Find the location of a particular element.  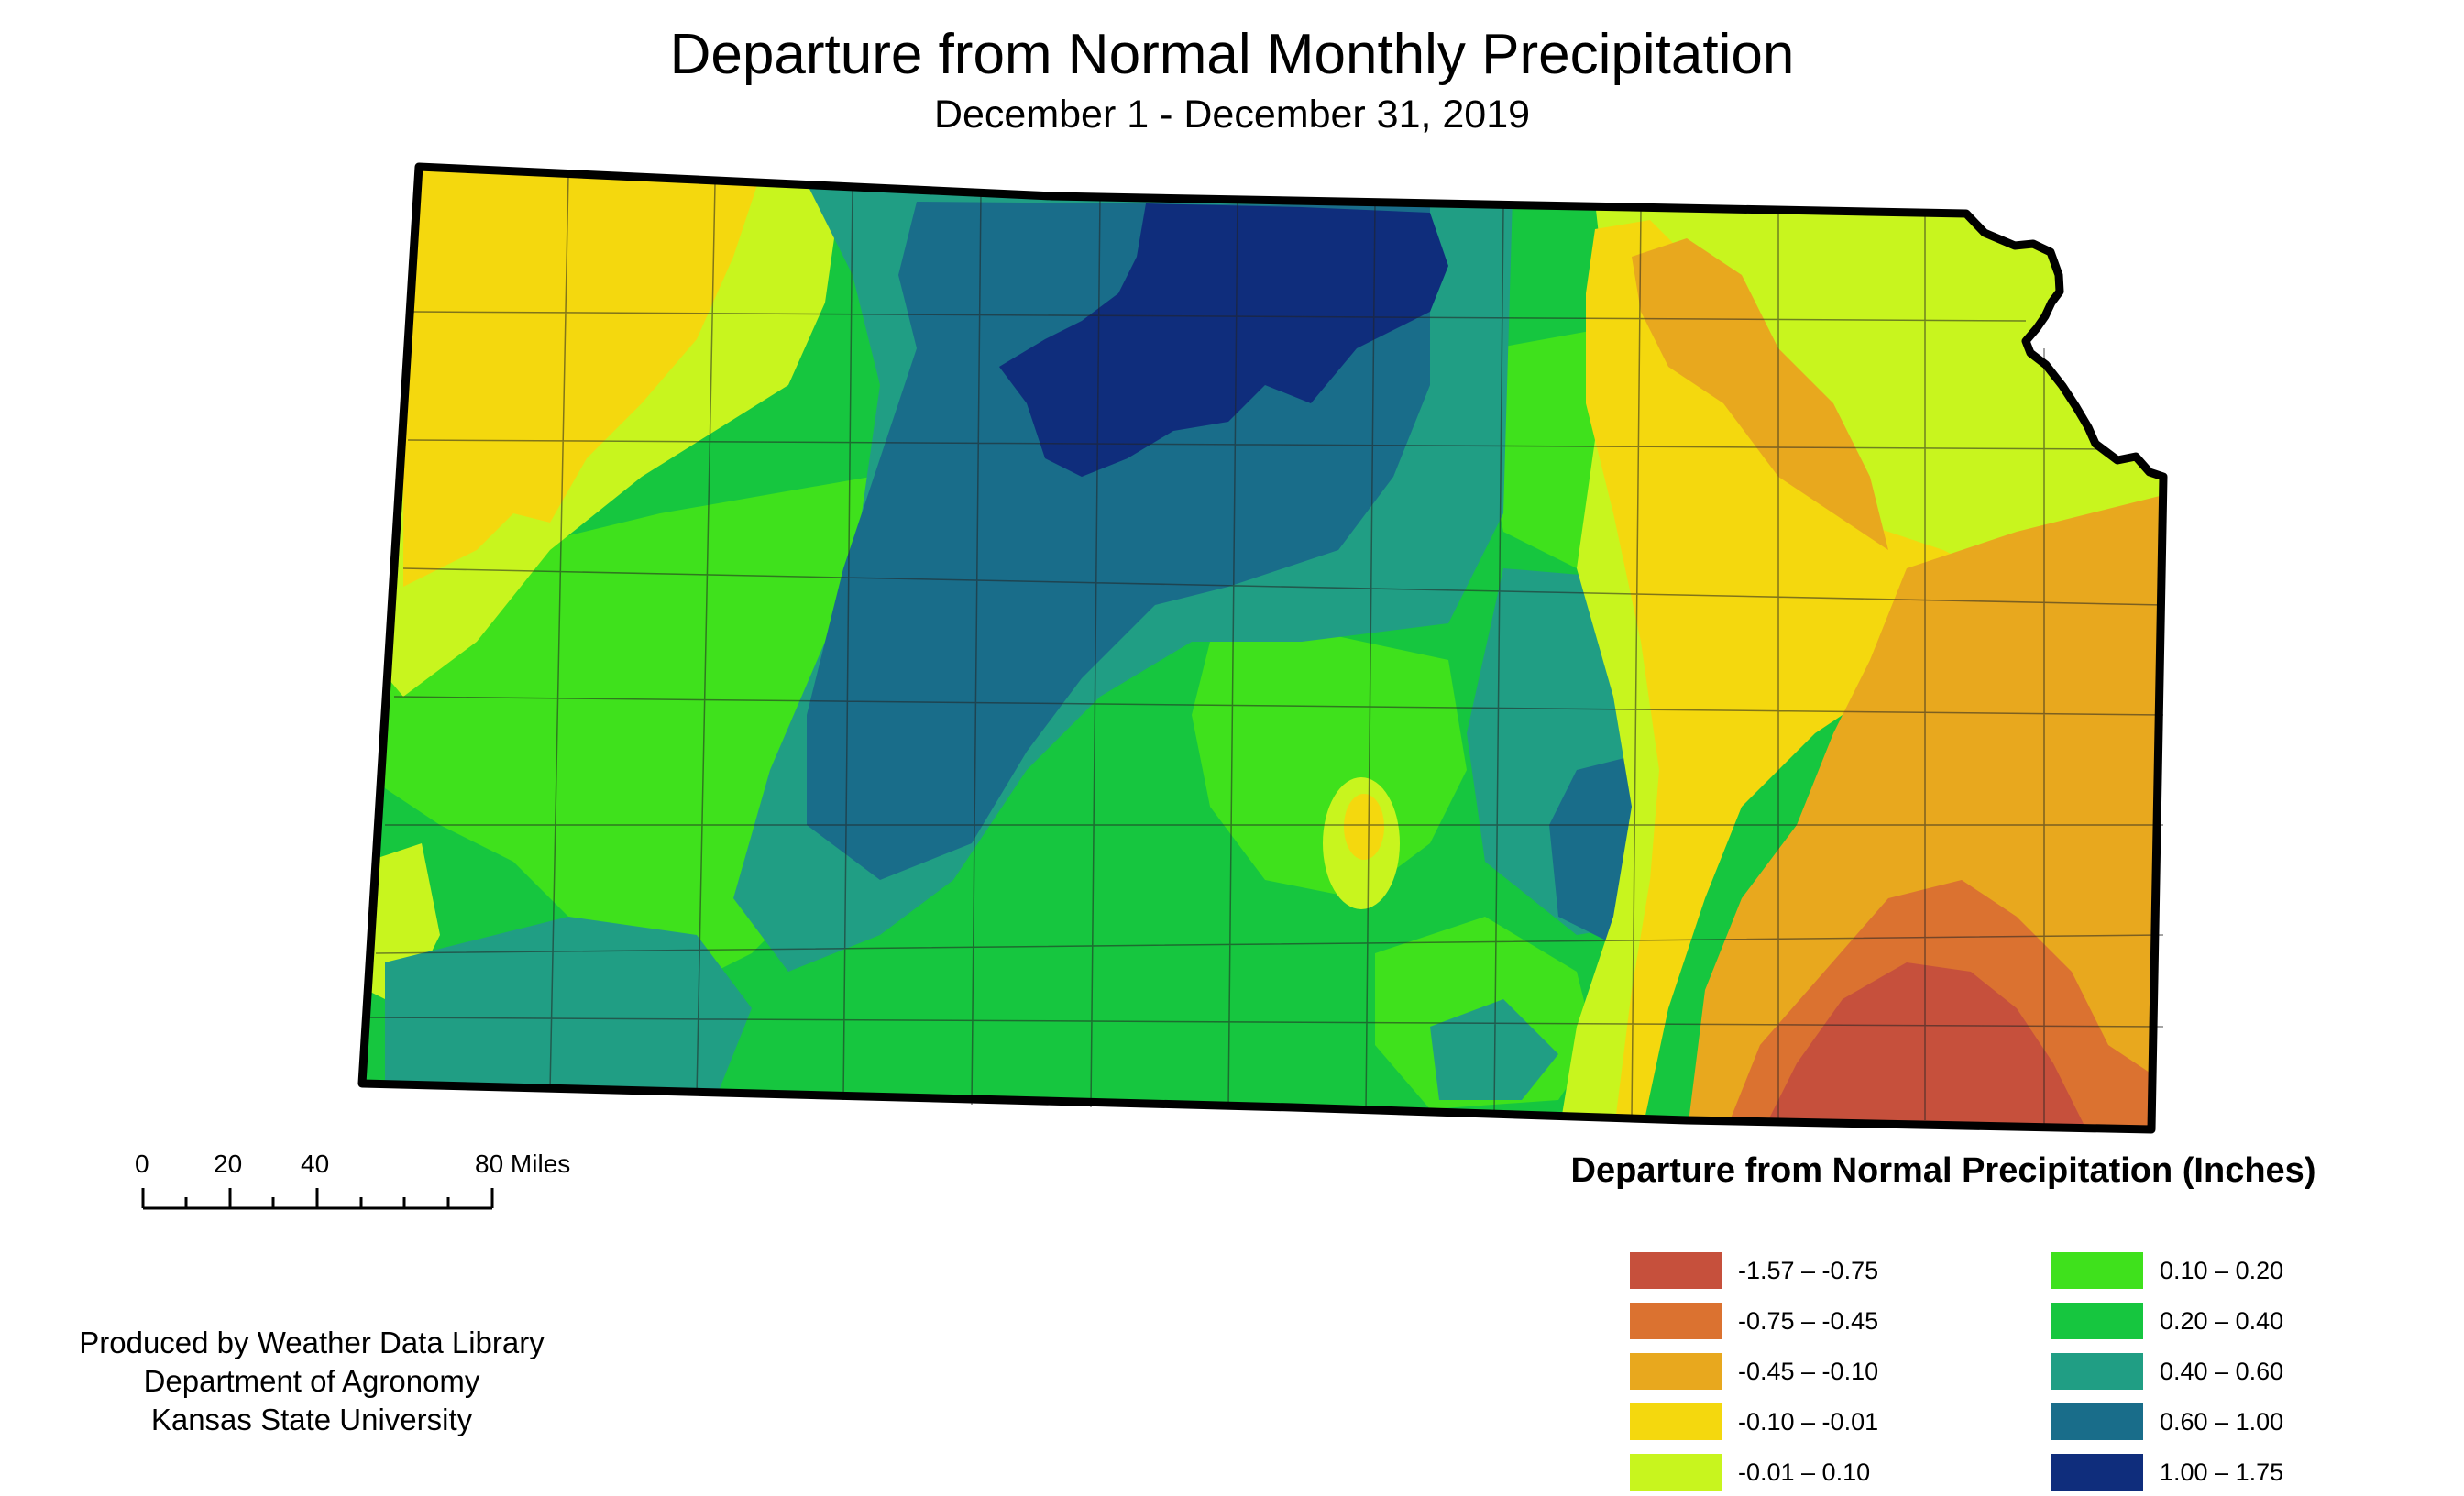

scale-label-20: 20 is located at coordinates (228, 1164).